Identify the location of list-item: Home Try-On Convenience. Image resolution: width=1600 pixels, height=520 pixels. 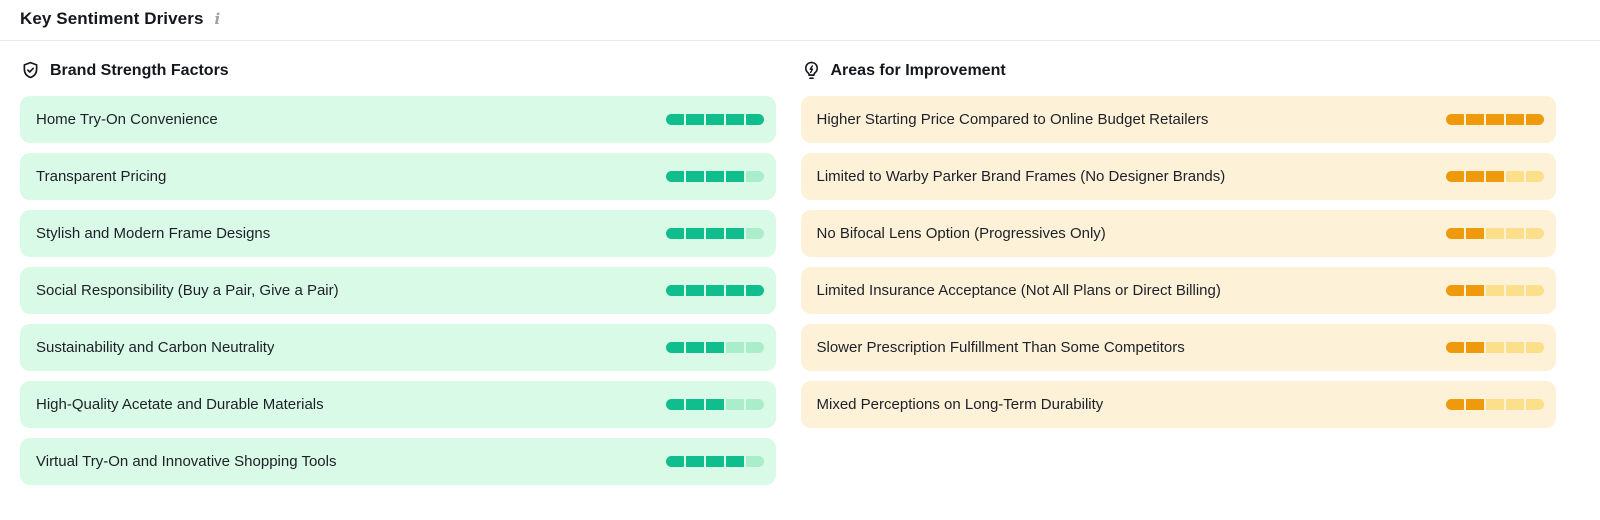
(398, 119).